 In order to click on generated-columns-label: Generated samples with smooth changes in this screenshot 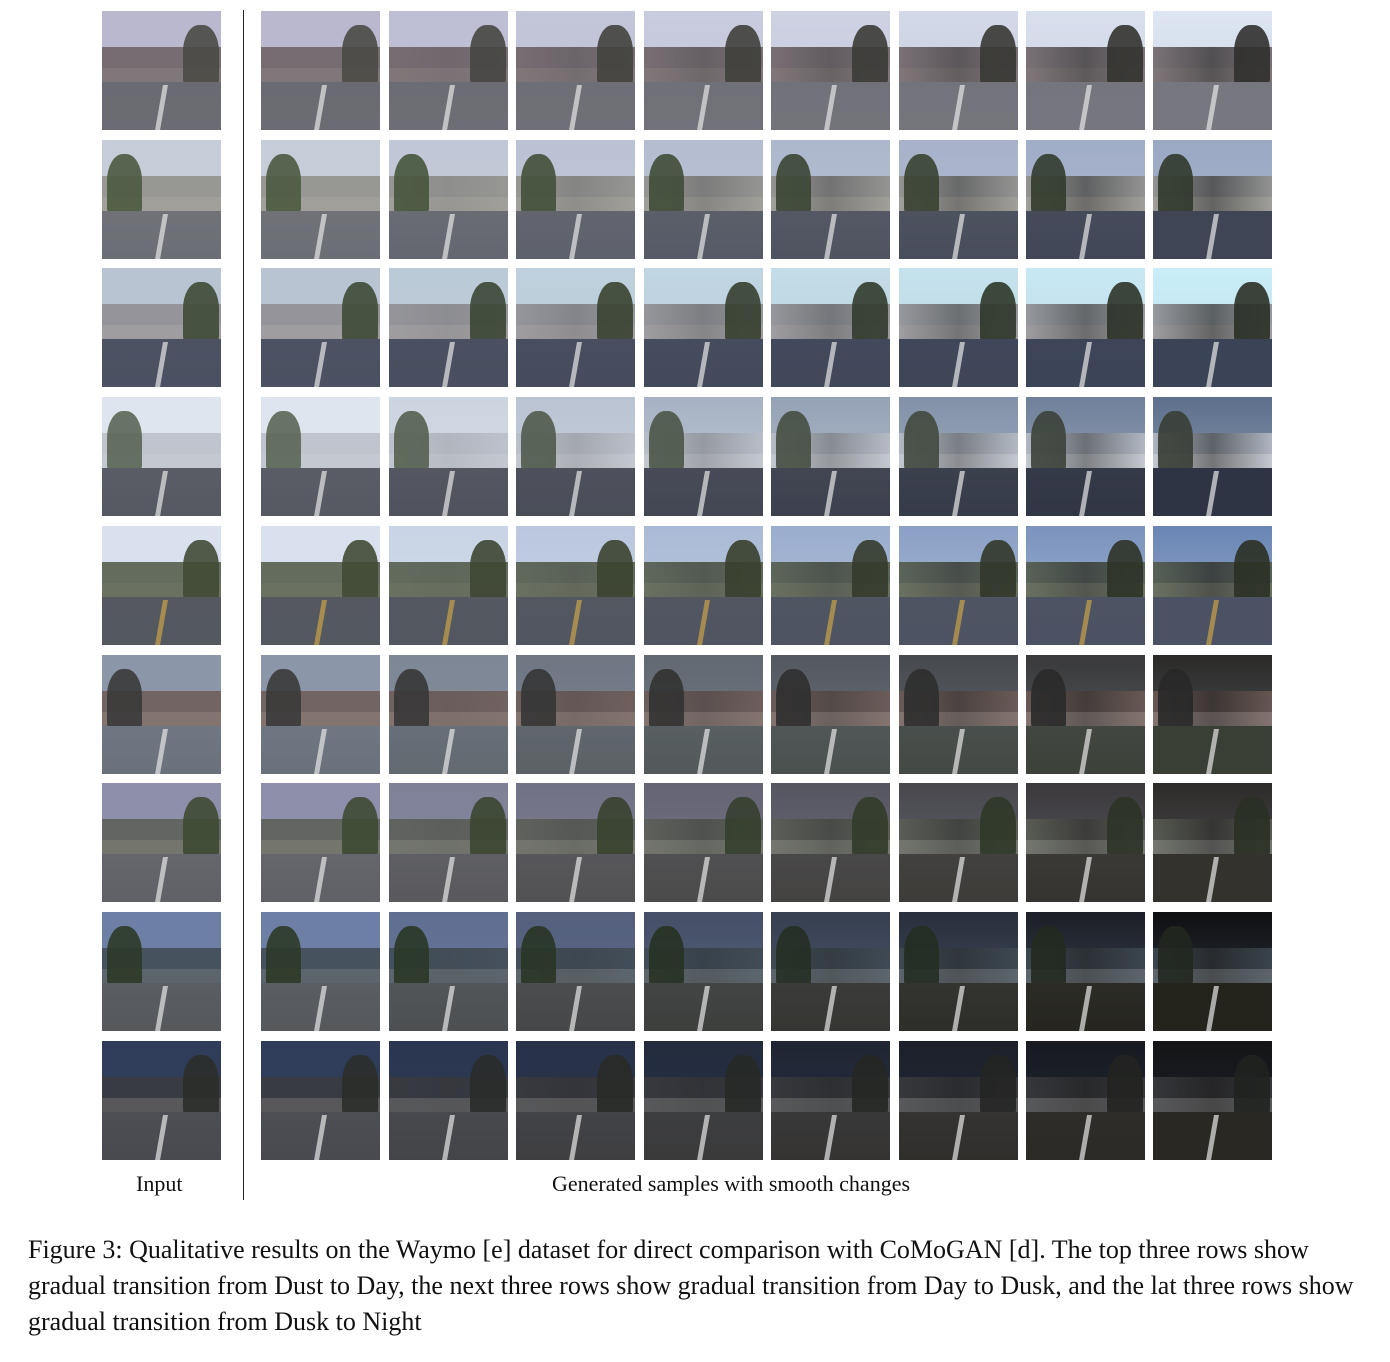, I will do `click(731, 1183)`.